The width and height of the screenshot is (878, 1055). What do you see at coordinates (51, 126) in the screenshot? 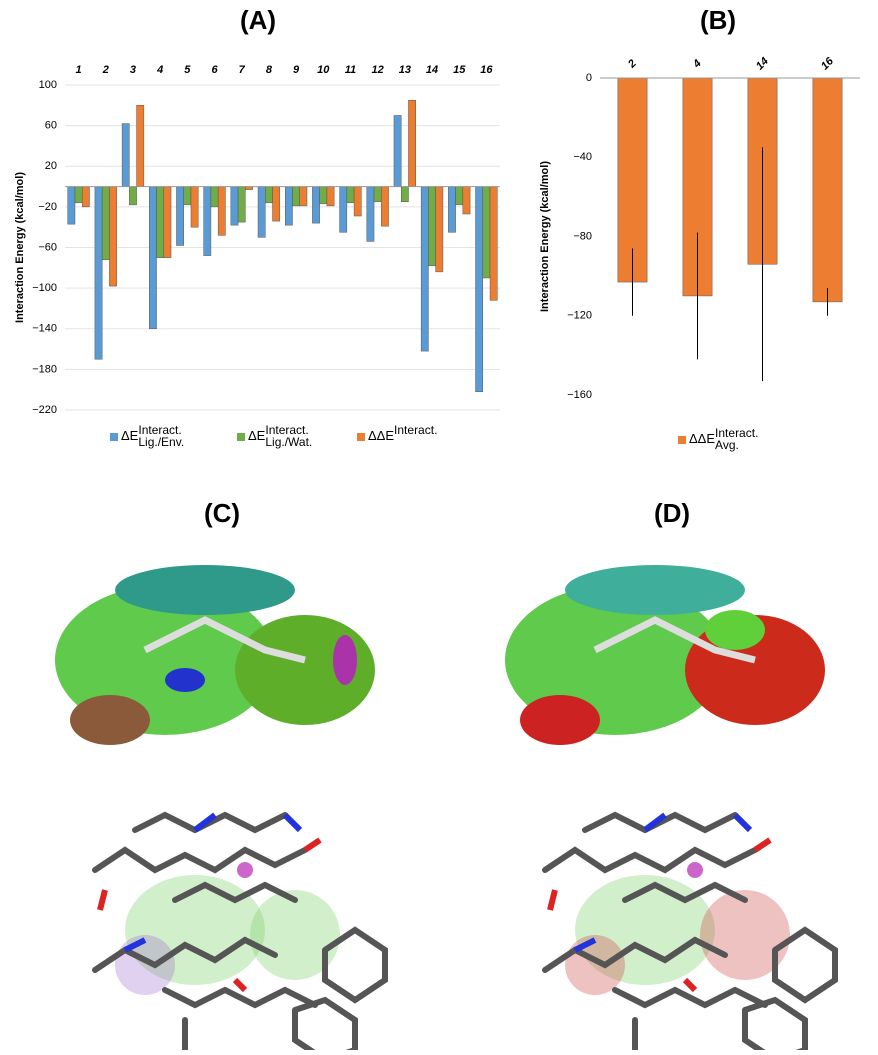
I see `y-tick-label: 60` at bounding box center [51, 126].